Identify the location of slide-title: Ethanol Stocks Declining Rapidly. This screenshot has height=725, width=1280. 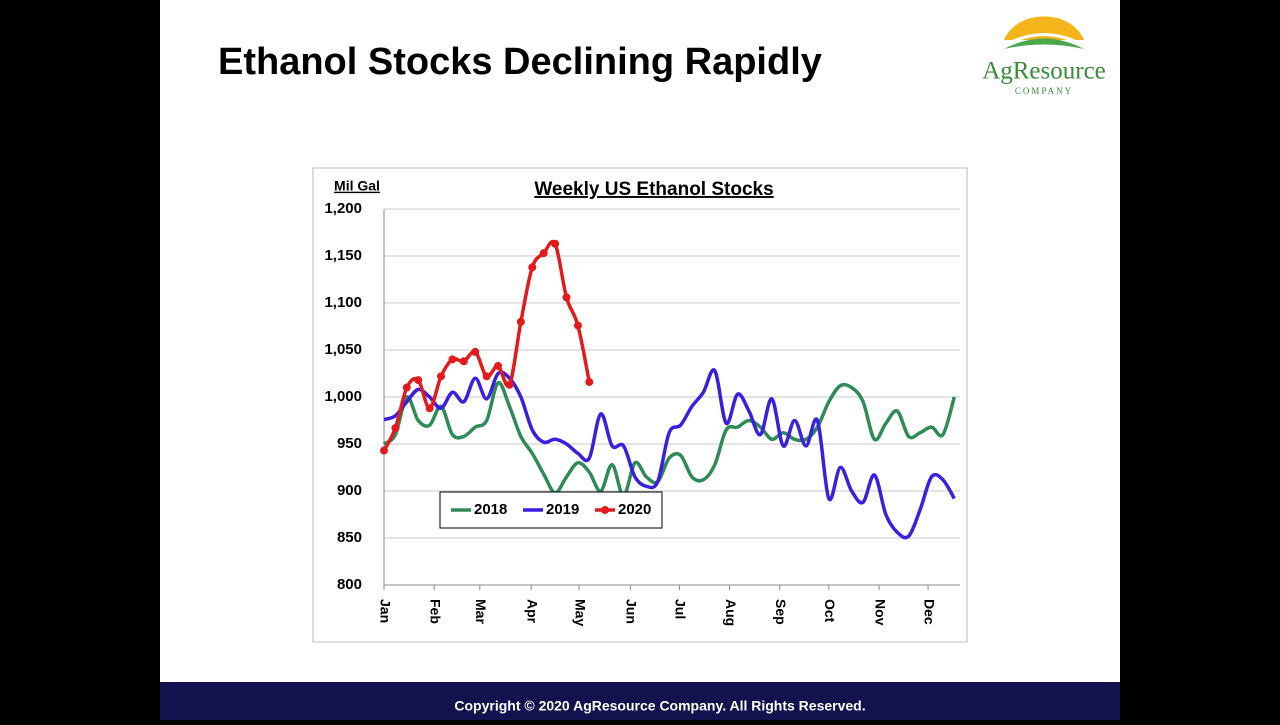
(520, 62).